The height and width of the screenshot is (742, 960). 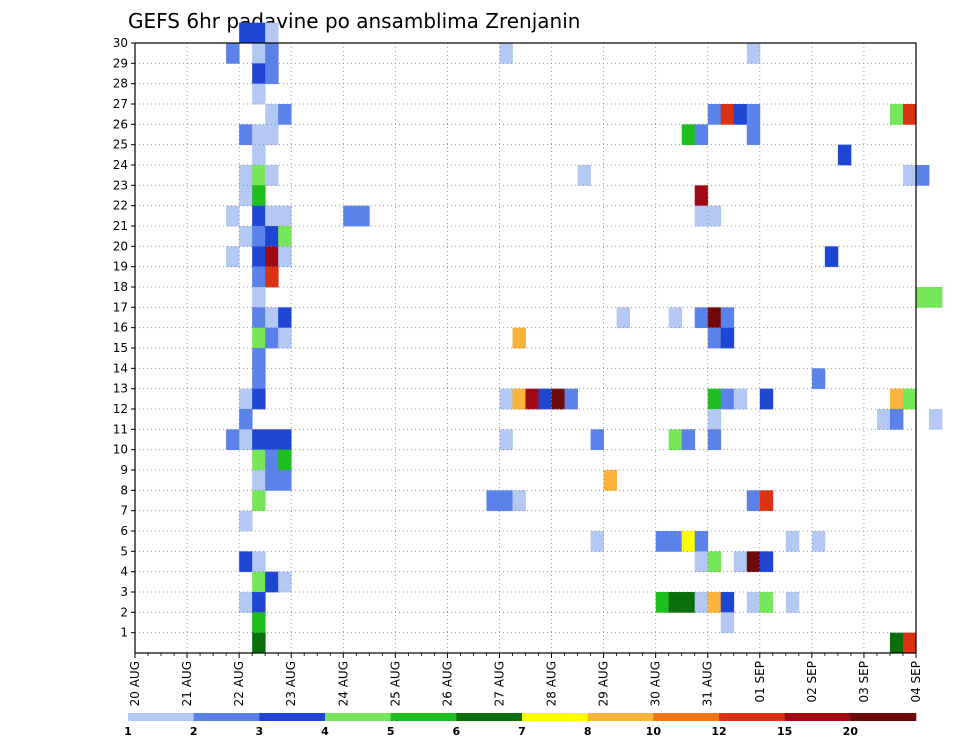 I want to click on colorbar-label: 2, so click(x=194, y=731).